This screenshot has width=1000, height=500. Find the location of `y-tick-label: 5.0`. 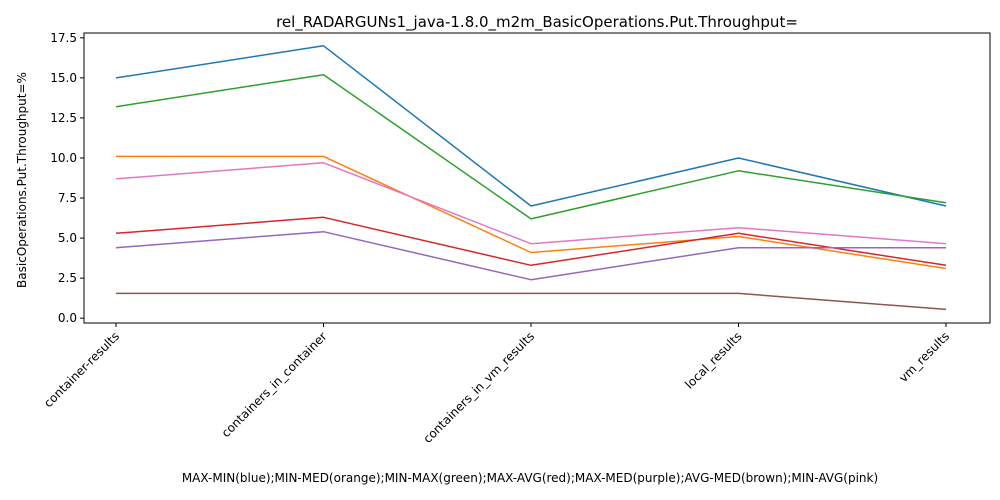

y-tick-label: 5.0 is located at coordinates (67, 238).